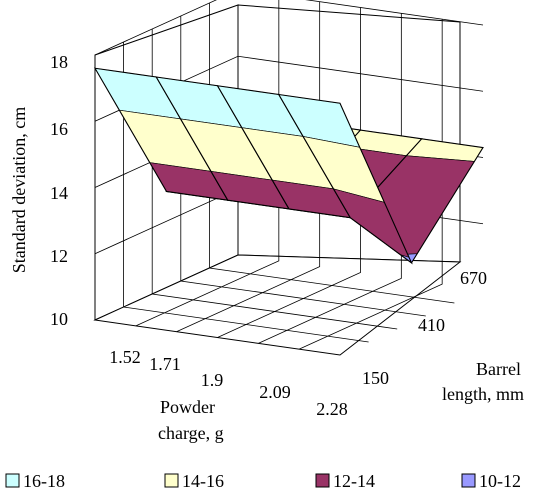 This screenshot has width=556, height=497. I want to click on surface-cell, so click(345, 179).